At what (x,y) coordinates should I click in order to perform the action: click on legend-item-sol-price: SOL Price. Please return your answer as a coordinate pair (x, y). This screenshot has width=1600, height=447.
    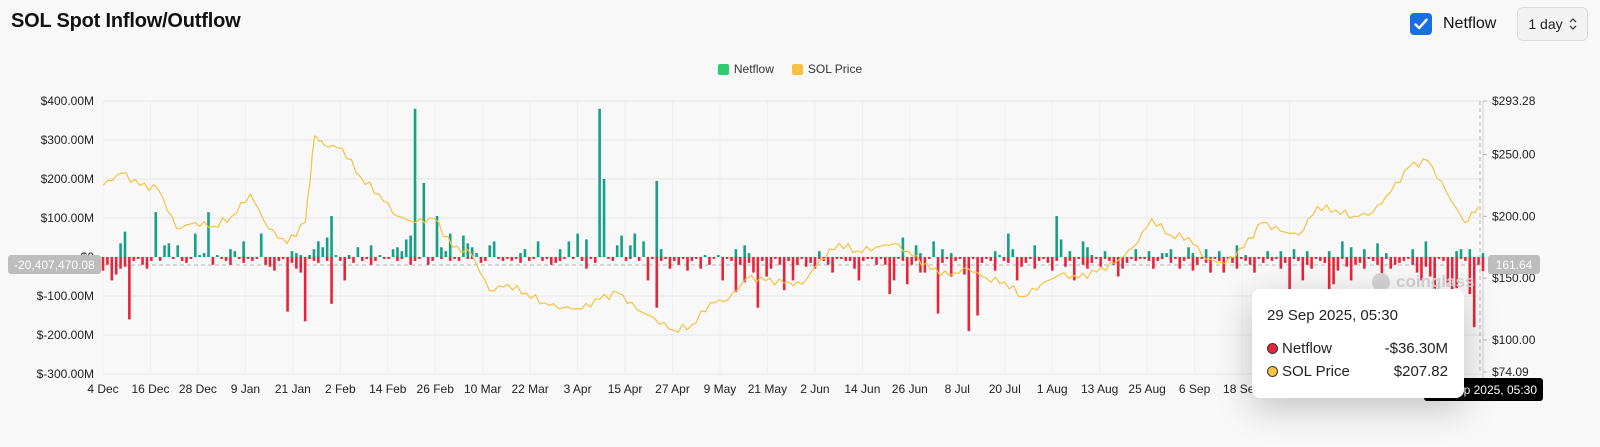
    Looking at the image, I should click on (826, 69).